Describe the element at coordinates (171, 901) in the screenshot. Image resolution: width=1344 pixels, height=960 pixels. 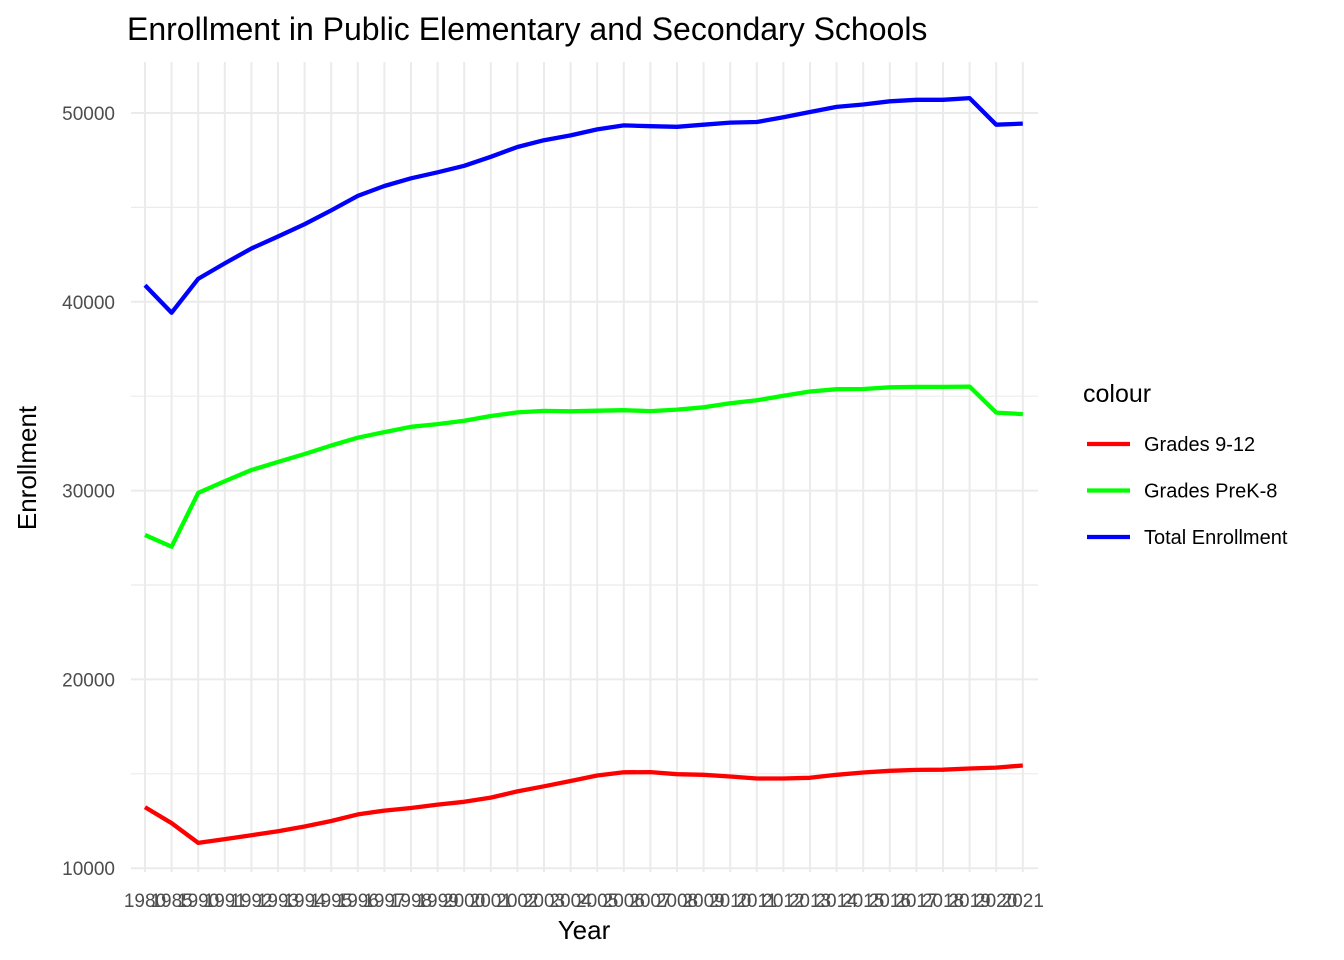
I see `x-tick-label: 1985` at that location.